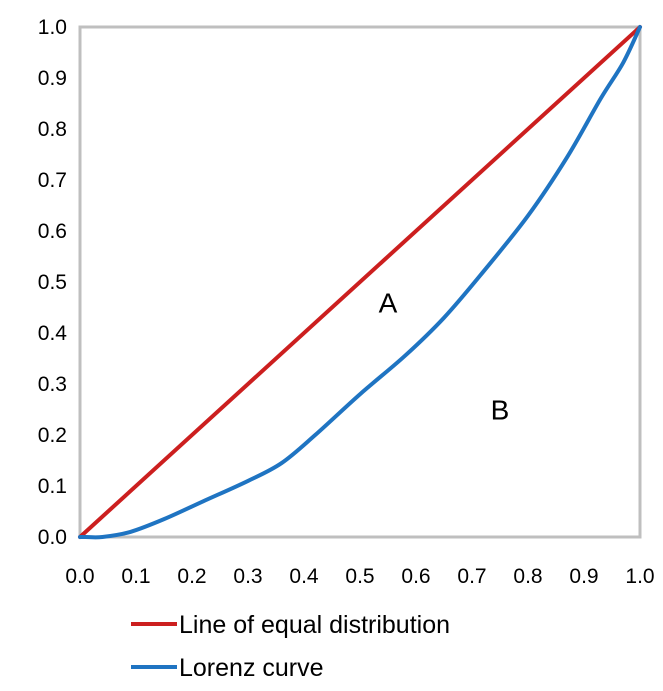 This screenshot has width=663, height=691. I want to click on x-tick-label: 0.7, so click(471, 576).